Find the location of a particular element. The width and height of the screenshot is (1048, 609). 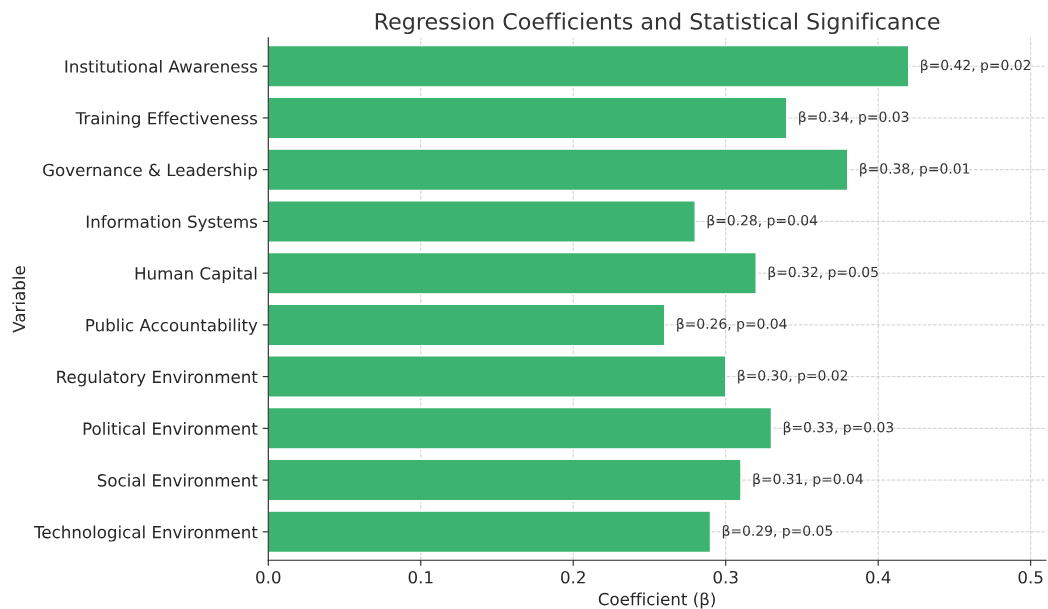

y-tick-label: Institutional Awareness is located at coordinates (161, 66).